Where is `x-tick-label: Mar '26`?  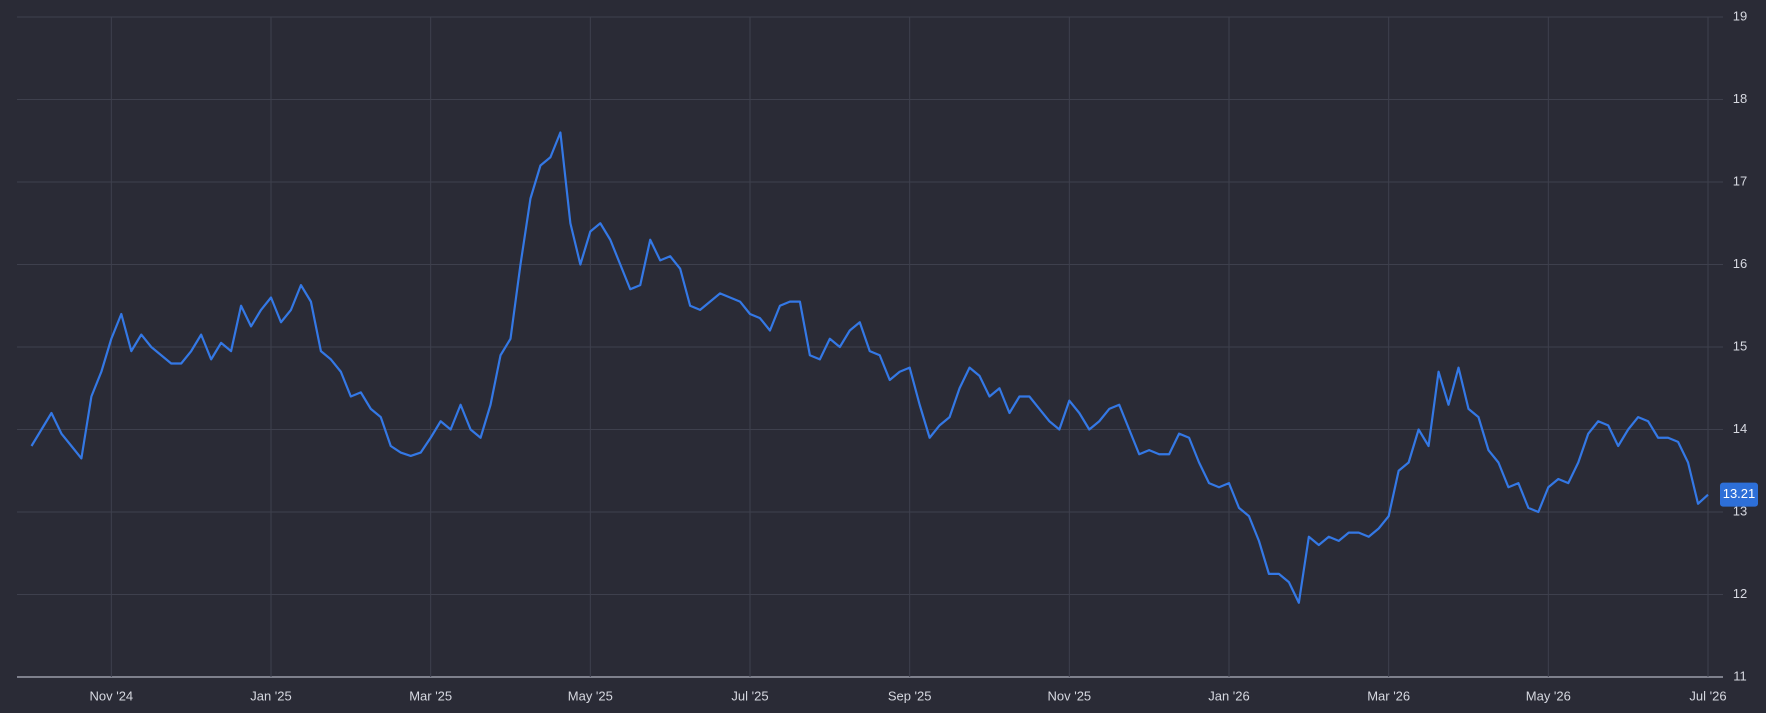
x-tick-label: Mar '26 is located at coordinates (1388, 695).